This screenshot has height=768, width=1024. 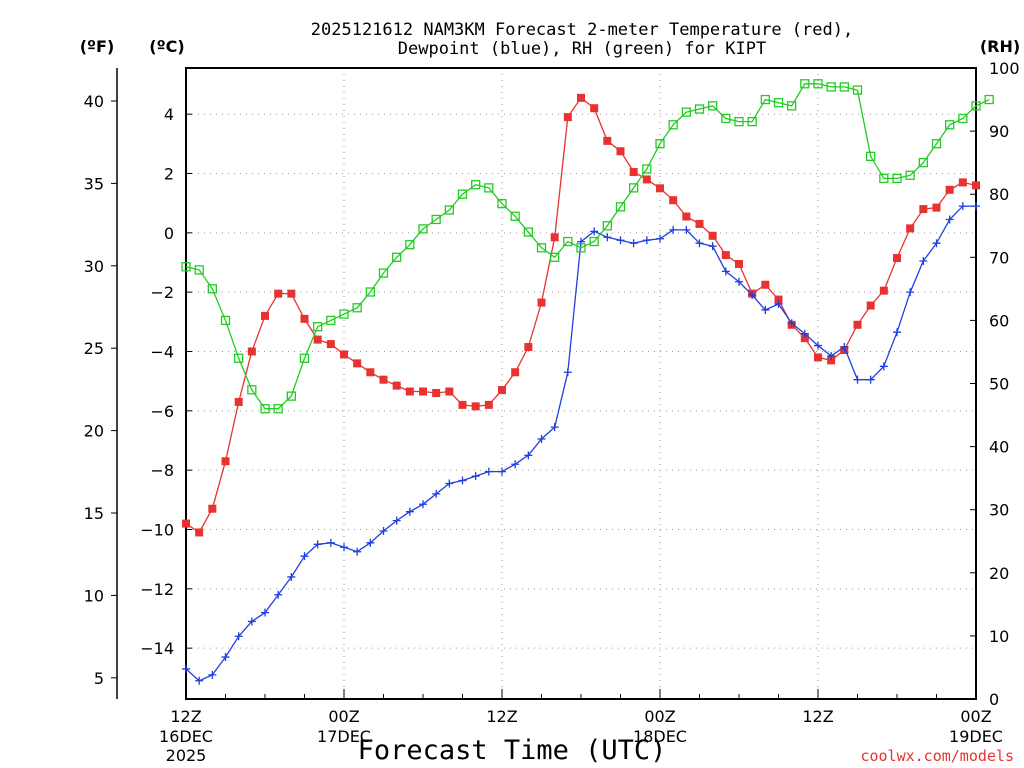 What do you see at coordinates (162, 351) in the screenshot?
I see `celsius-tick-label: −4` at bounding box center [162, 351].